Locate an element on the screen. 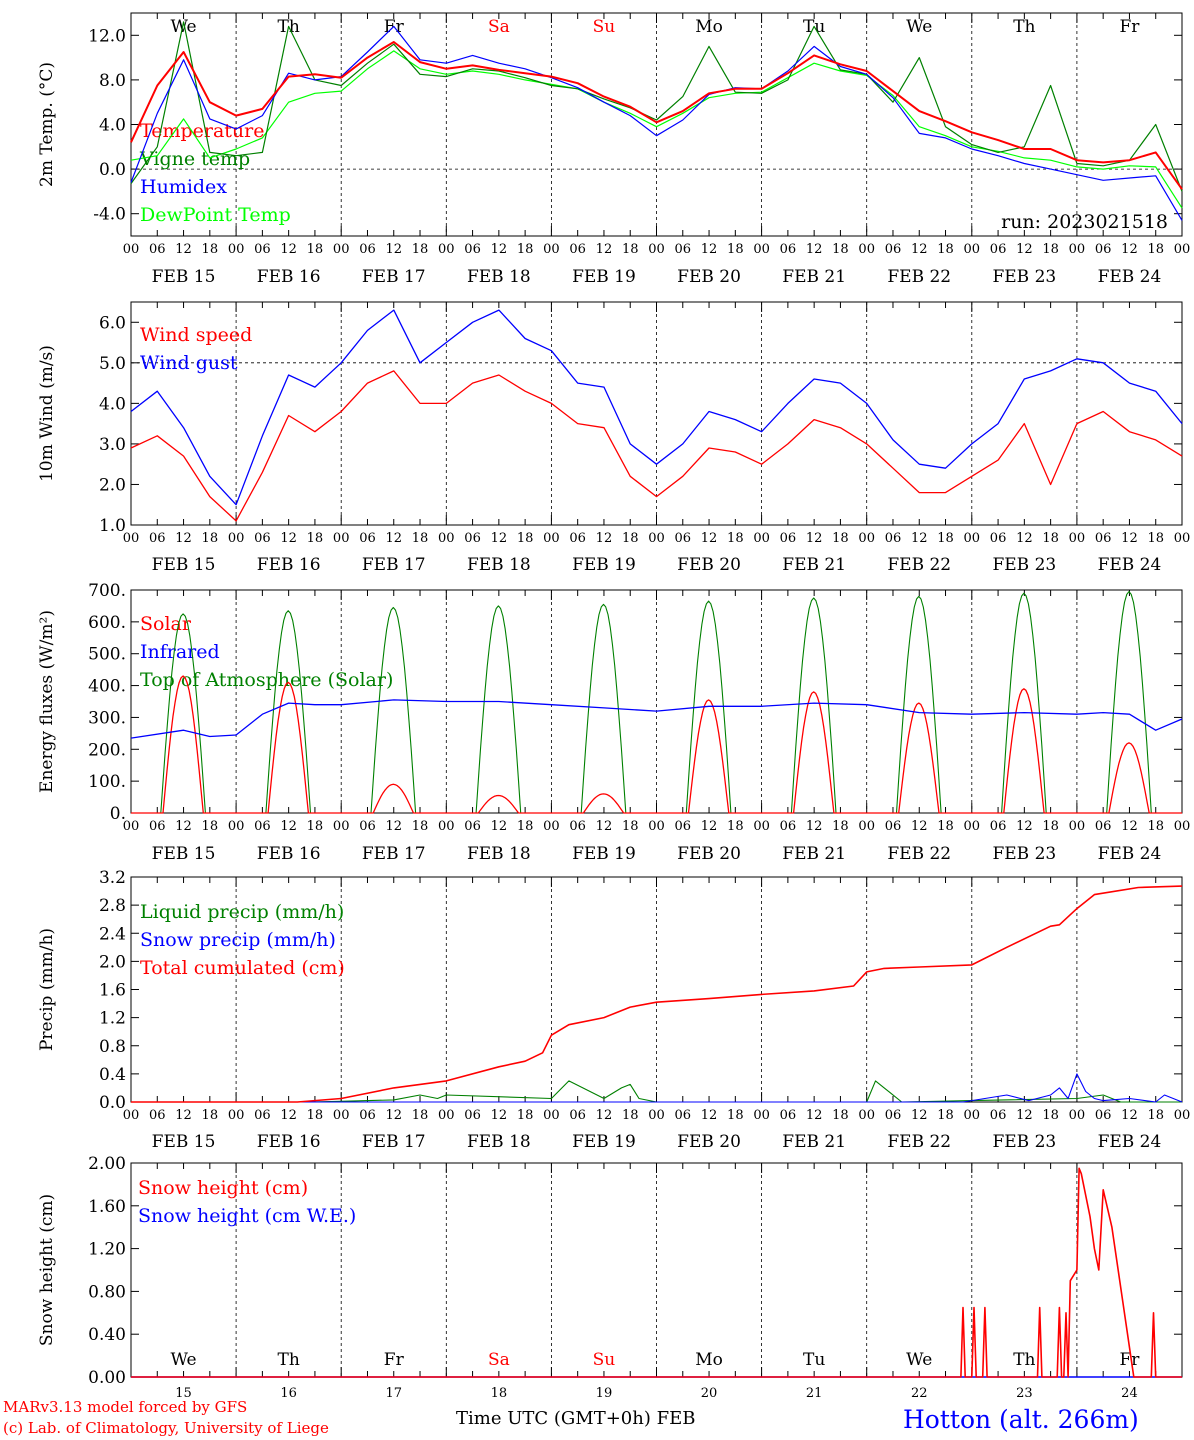 This screenshot has height=1440, width=1194. legend-entry: Snow height (cm W.E.) is located at coordinates (247, 1216).